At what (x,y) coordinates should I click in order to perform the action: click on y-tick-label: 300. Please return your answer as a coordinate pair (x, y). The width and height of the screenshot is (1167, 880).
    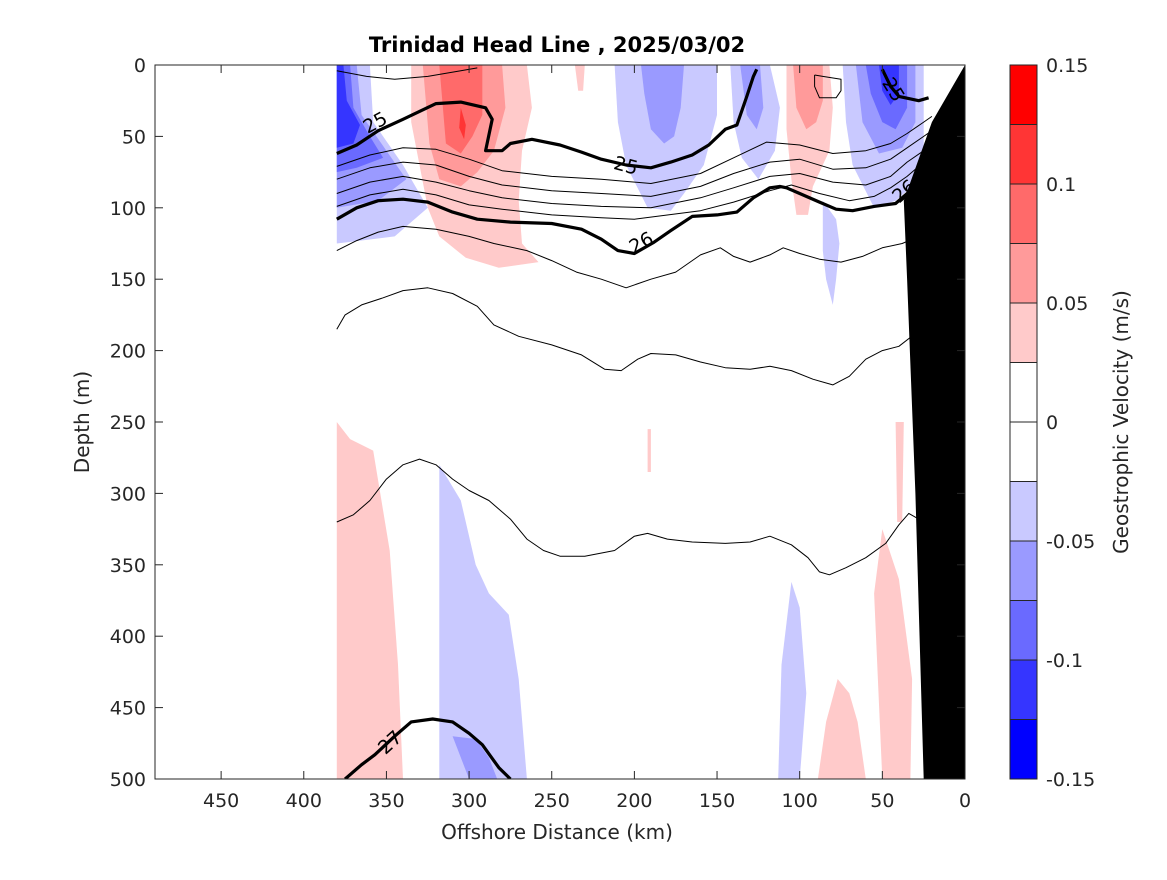
    Looking at the image, I should click on (128, 494).